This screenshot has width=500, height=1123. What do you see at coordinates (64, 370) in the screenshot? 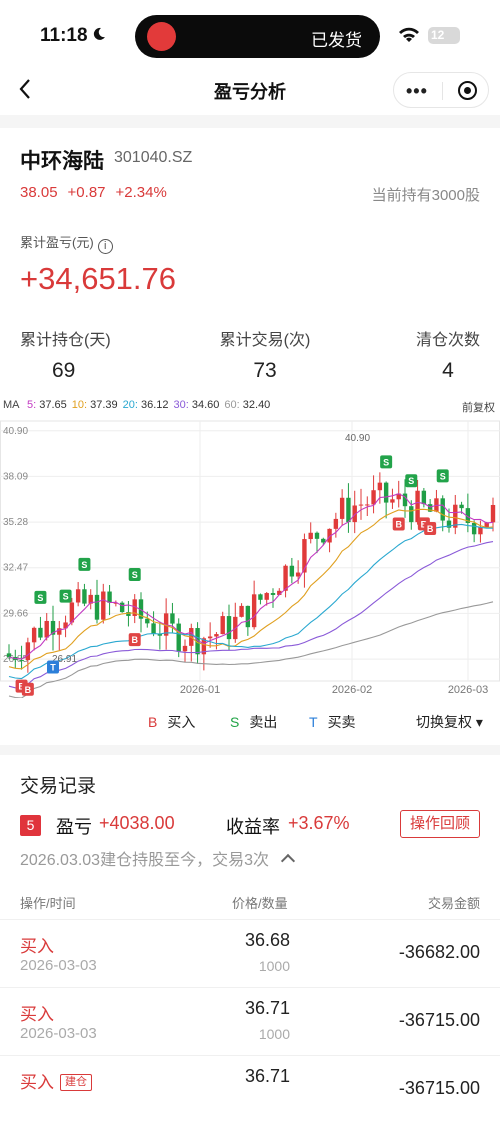
I see `stat-value: 69` at bounding box center [64, 370].